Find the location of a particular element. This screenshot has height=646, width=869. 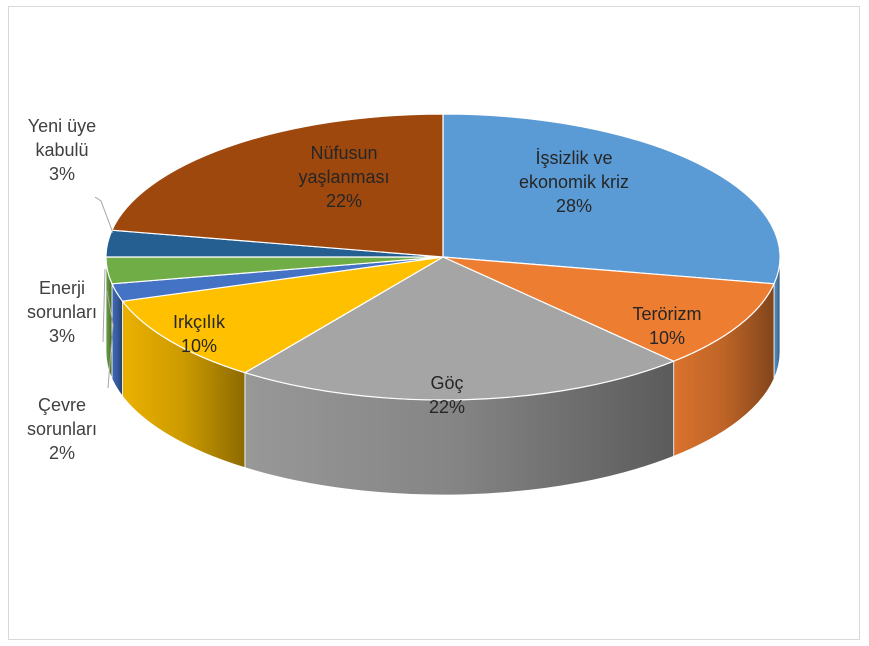

leader-line-yeni-uye-kabulu is located at coordinates (104, 215).